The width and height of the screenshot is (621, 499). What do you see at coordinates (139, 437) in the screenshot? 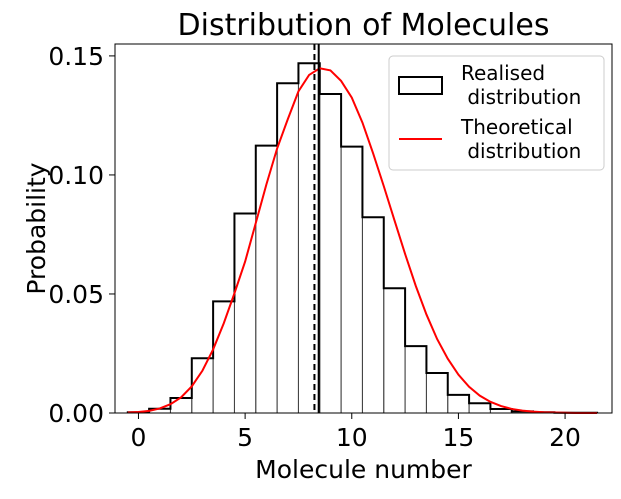
I see `x-tick-label: 0` at bounding box center [139, 437].